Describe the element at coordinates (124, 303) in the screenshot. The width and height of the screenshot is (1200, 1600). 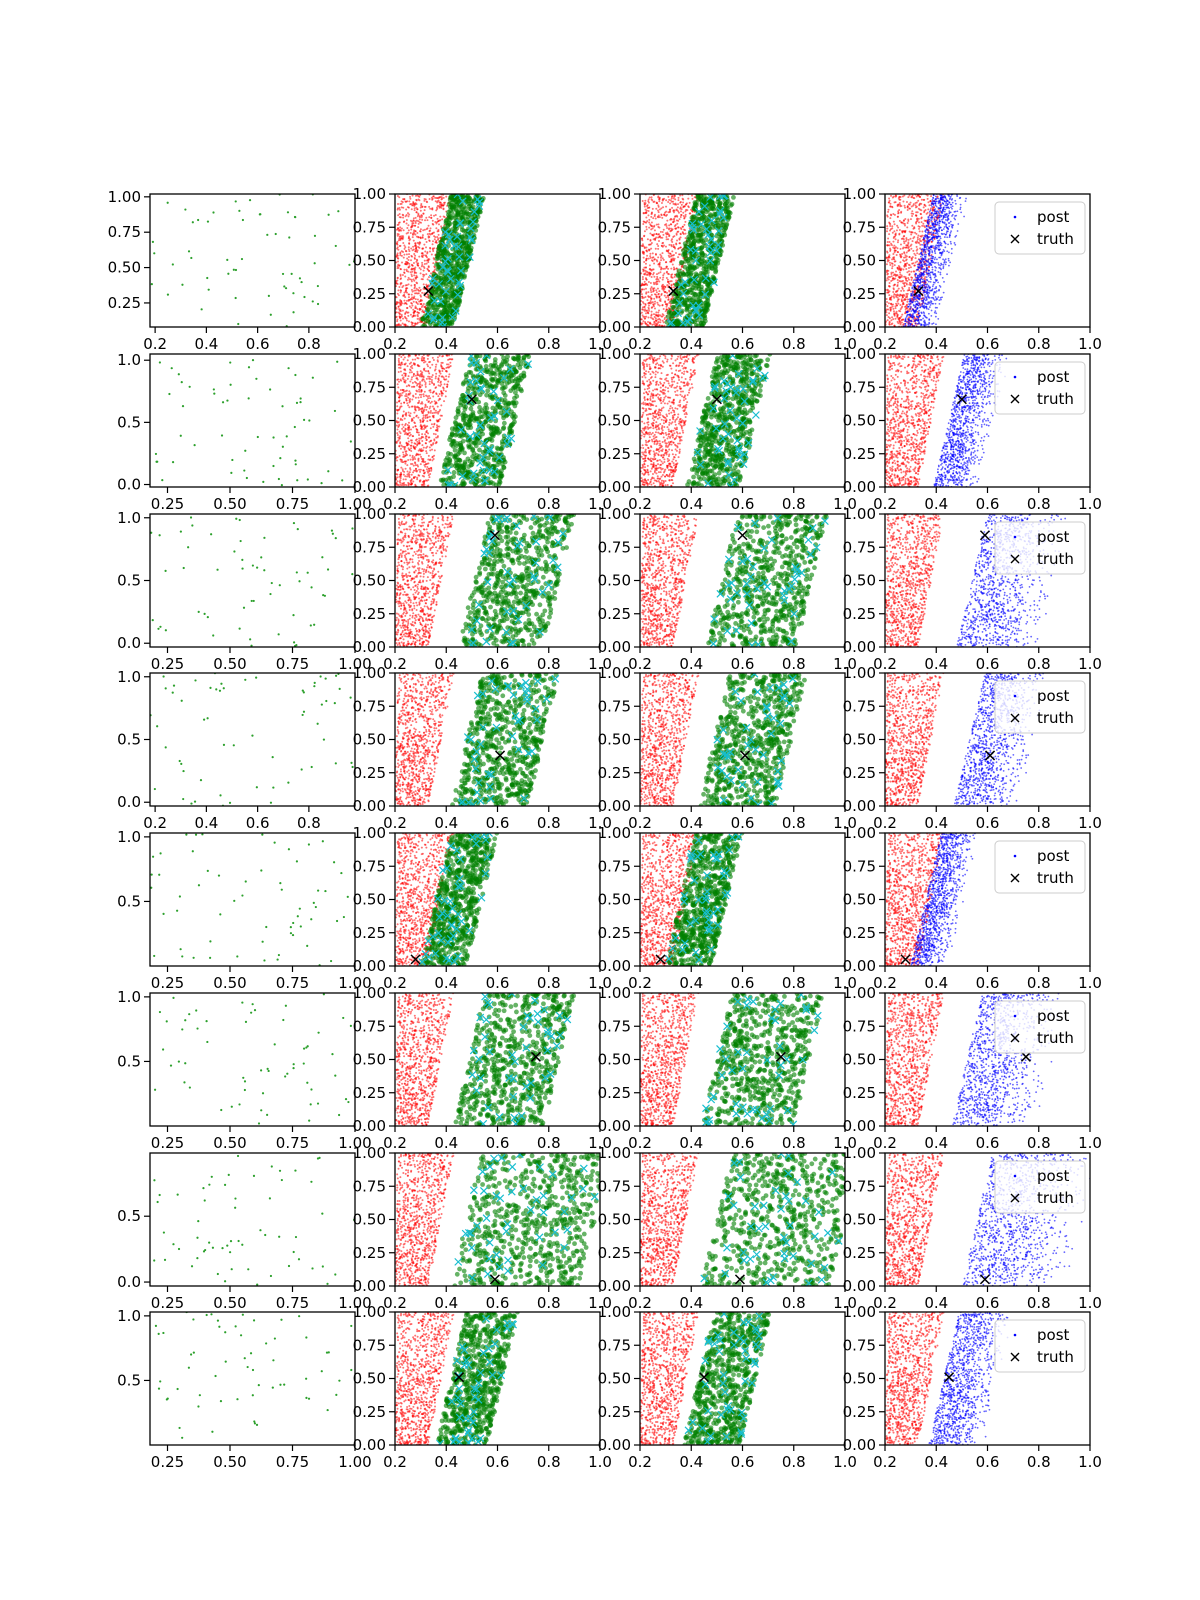
I see `y-tick-label: 0.25` at that location.